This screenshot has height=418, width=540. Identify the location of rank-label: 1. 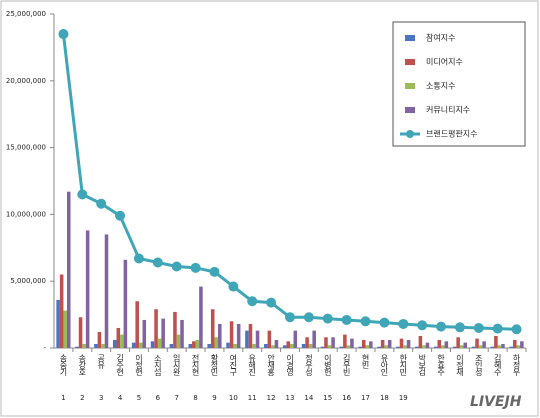
(63, 398).